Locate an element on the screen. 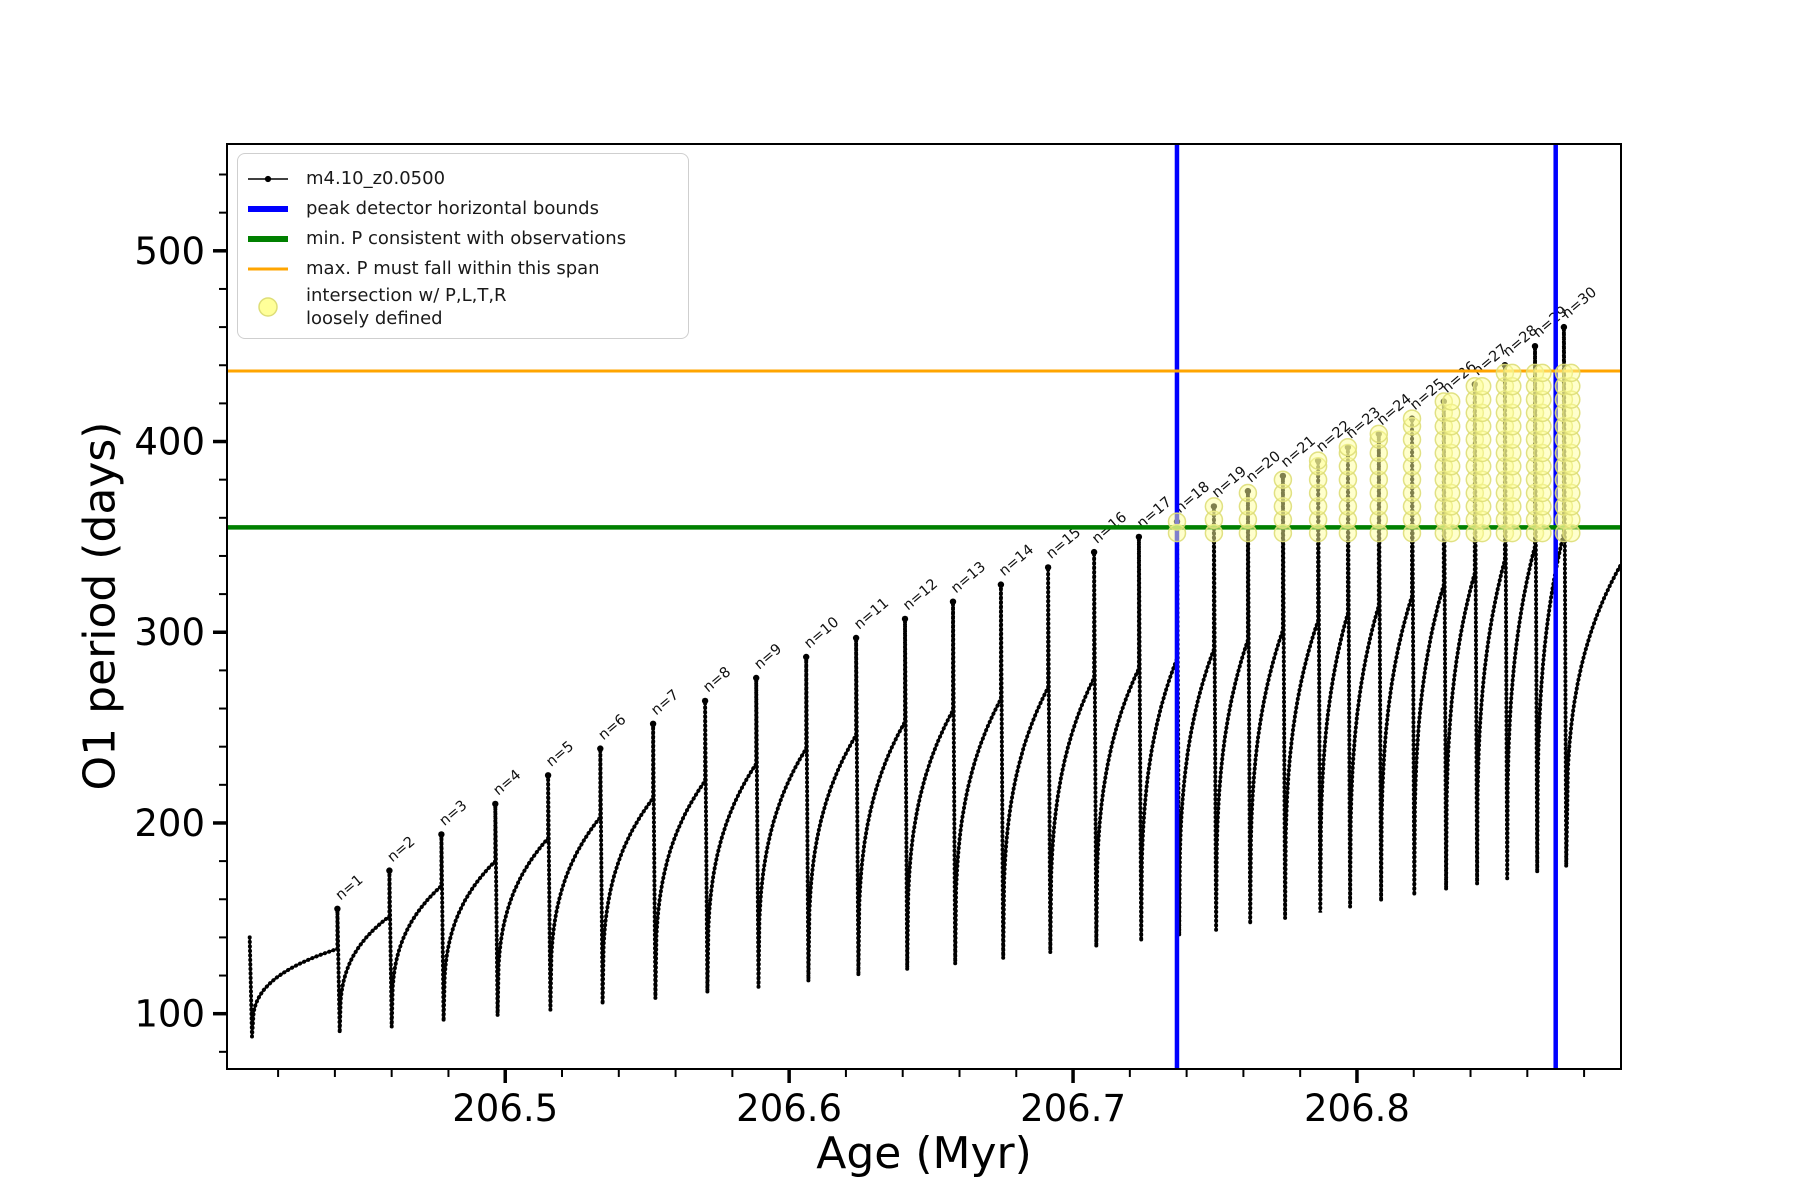 The height and width of the screenshot is (1200, 1800). x-tick-label: 206.7 is located at coordinates (1073, 1108).